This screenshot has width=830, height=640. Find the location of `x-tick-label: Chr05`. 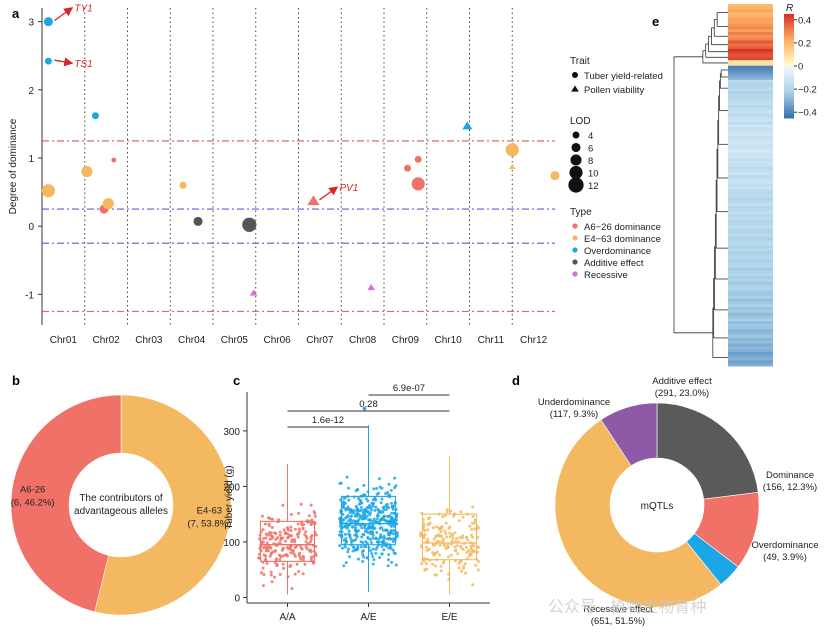

x-tick-label: Chr05 is located at coordinates (235, 340).